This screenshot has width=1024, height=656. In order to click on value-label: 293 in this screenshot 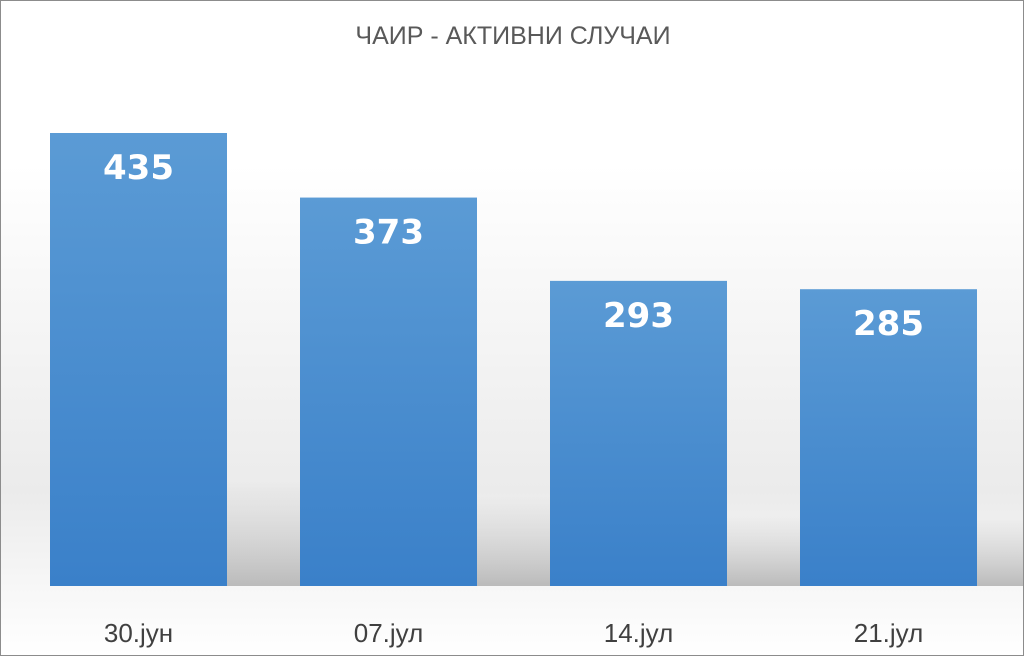, I will do `click(638, 316)`.